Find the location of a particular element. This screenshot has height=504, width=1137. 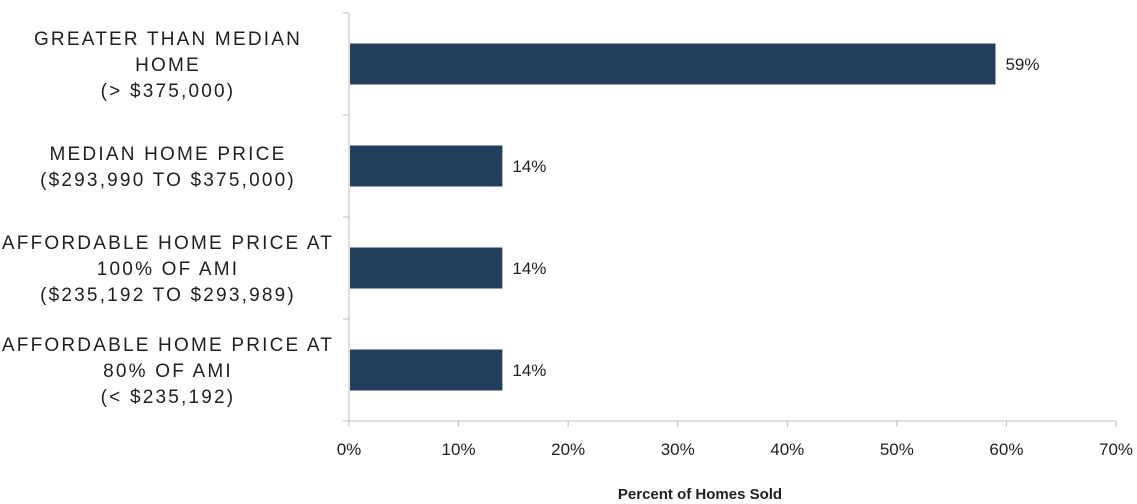

category-label-line: HOME is located at coordinates (168, 65).